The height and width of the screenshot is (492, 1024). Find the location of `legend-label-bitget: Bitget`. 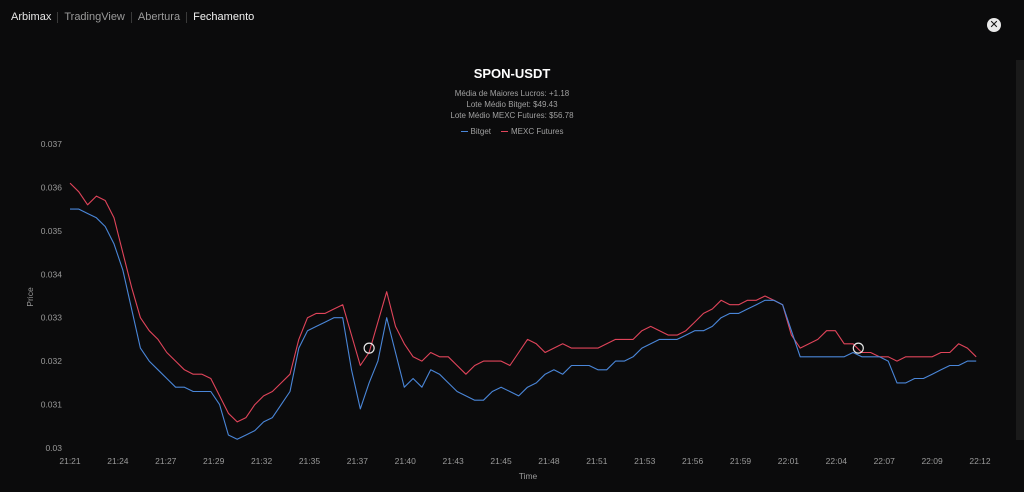

legend-label-bitget: Bitget is located at coordinates (480, 131).